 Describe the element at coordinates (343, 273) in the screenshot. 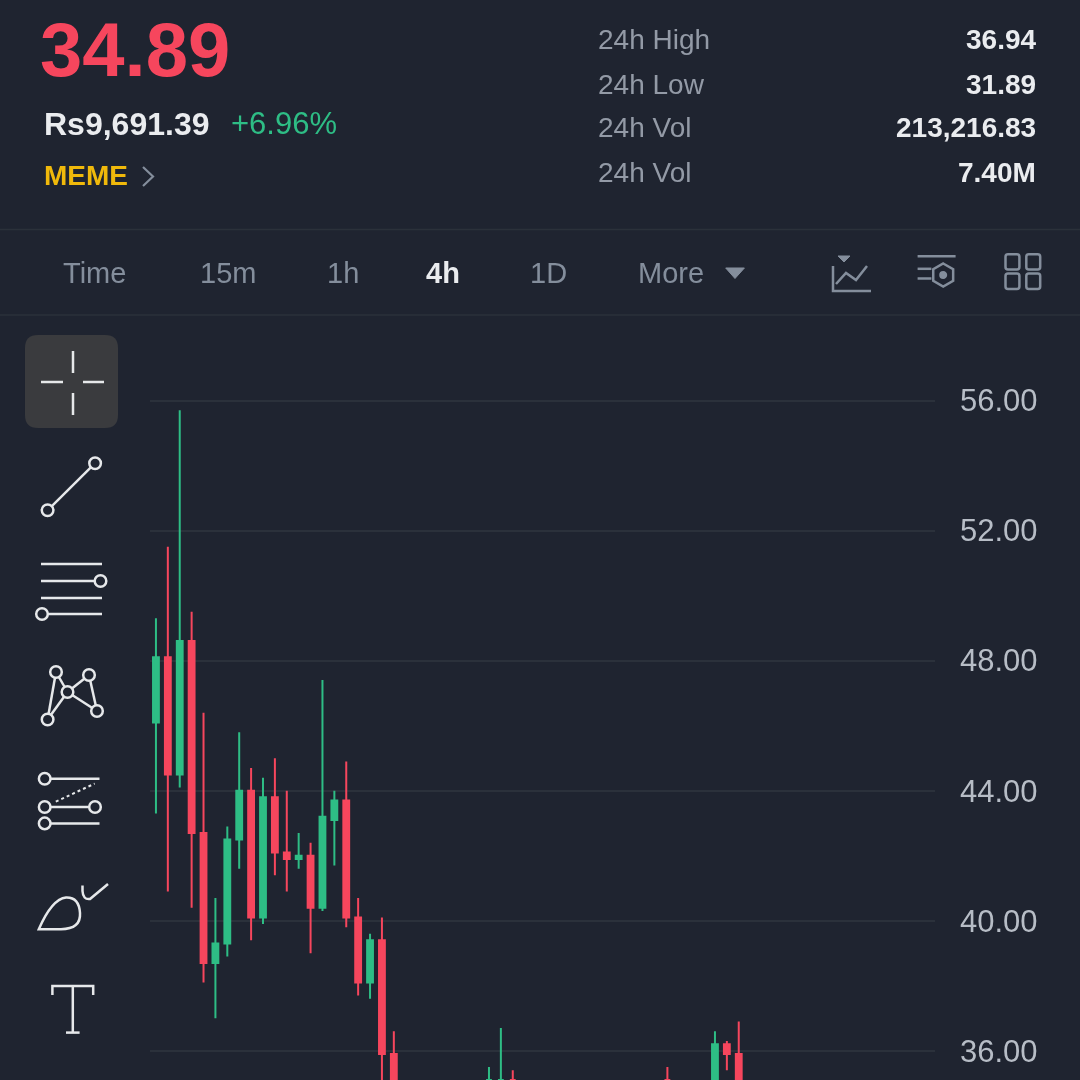

I see `text: 1h` at that location.